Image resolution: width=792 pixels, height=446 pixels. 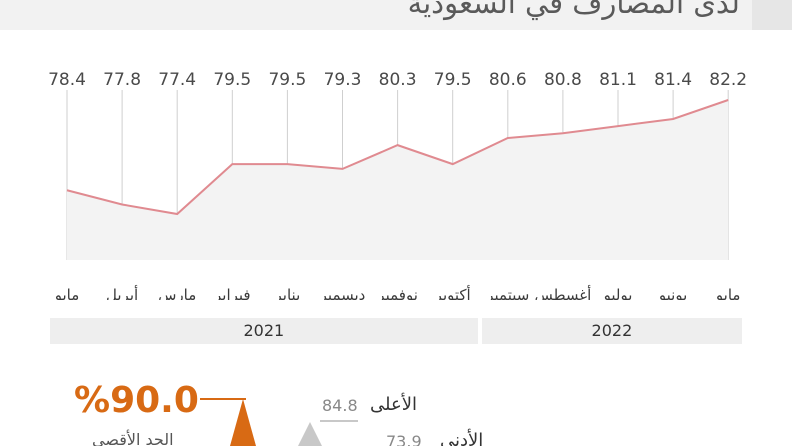 What do you see at coordinates (340, 405) in the screenshot?
I see `high-value: 84.8` at bounding box center [340, 405].